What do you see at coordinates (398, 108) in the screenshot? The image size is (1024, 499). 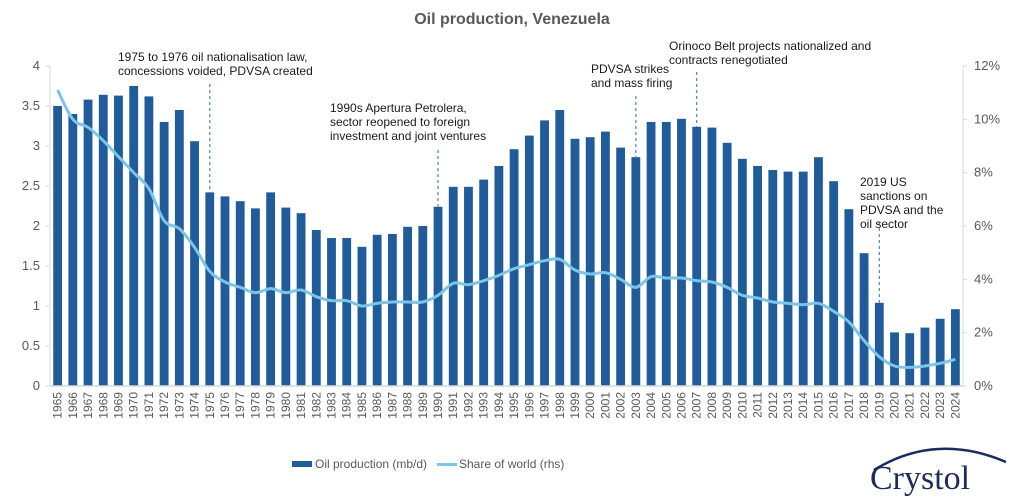 I see `annotation-line-text: 1990s Apertura Petrolera,` at bounding box center [398, 108].